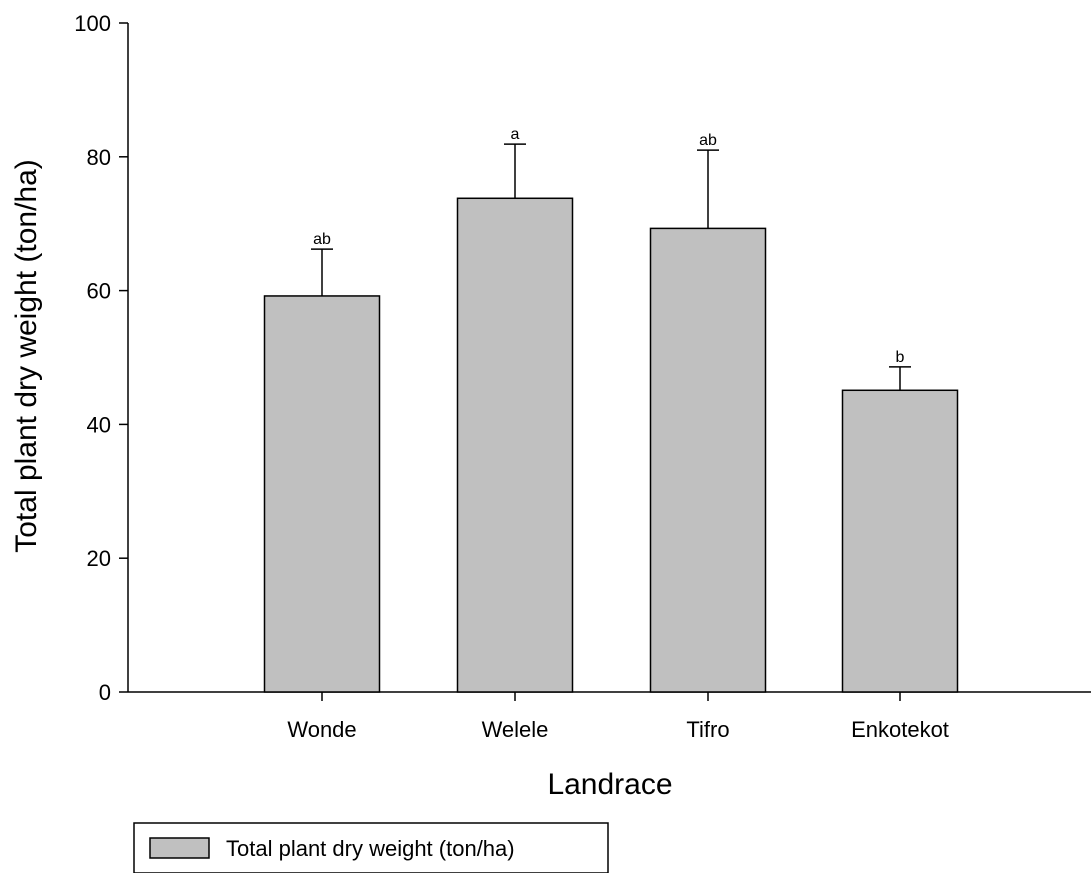  I want to click on significance-label: b, so click(900, 357).